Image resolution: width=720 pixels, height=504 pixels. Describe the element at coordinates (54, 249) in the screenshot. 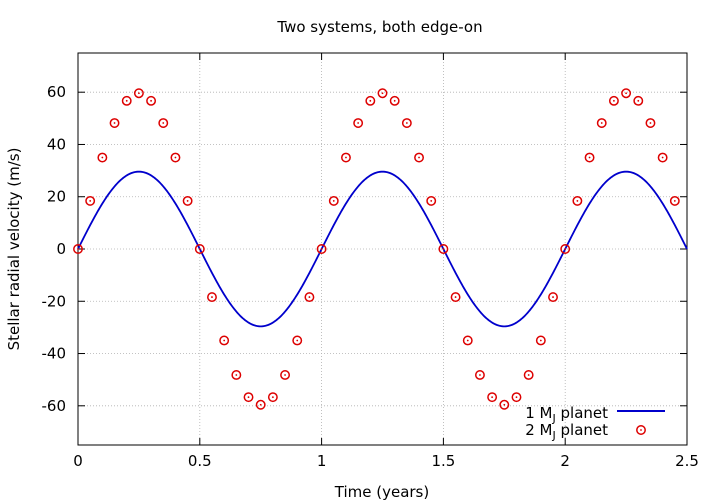

I see `y-tick-labels: -60 -40 -20 0 20 40 60` at that location.